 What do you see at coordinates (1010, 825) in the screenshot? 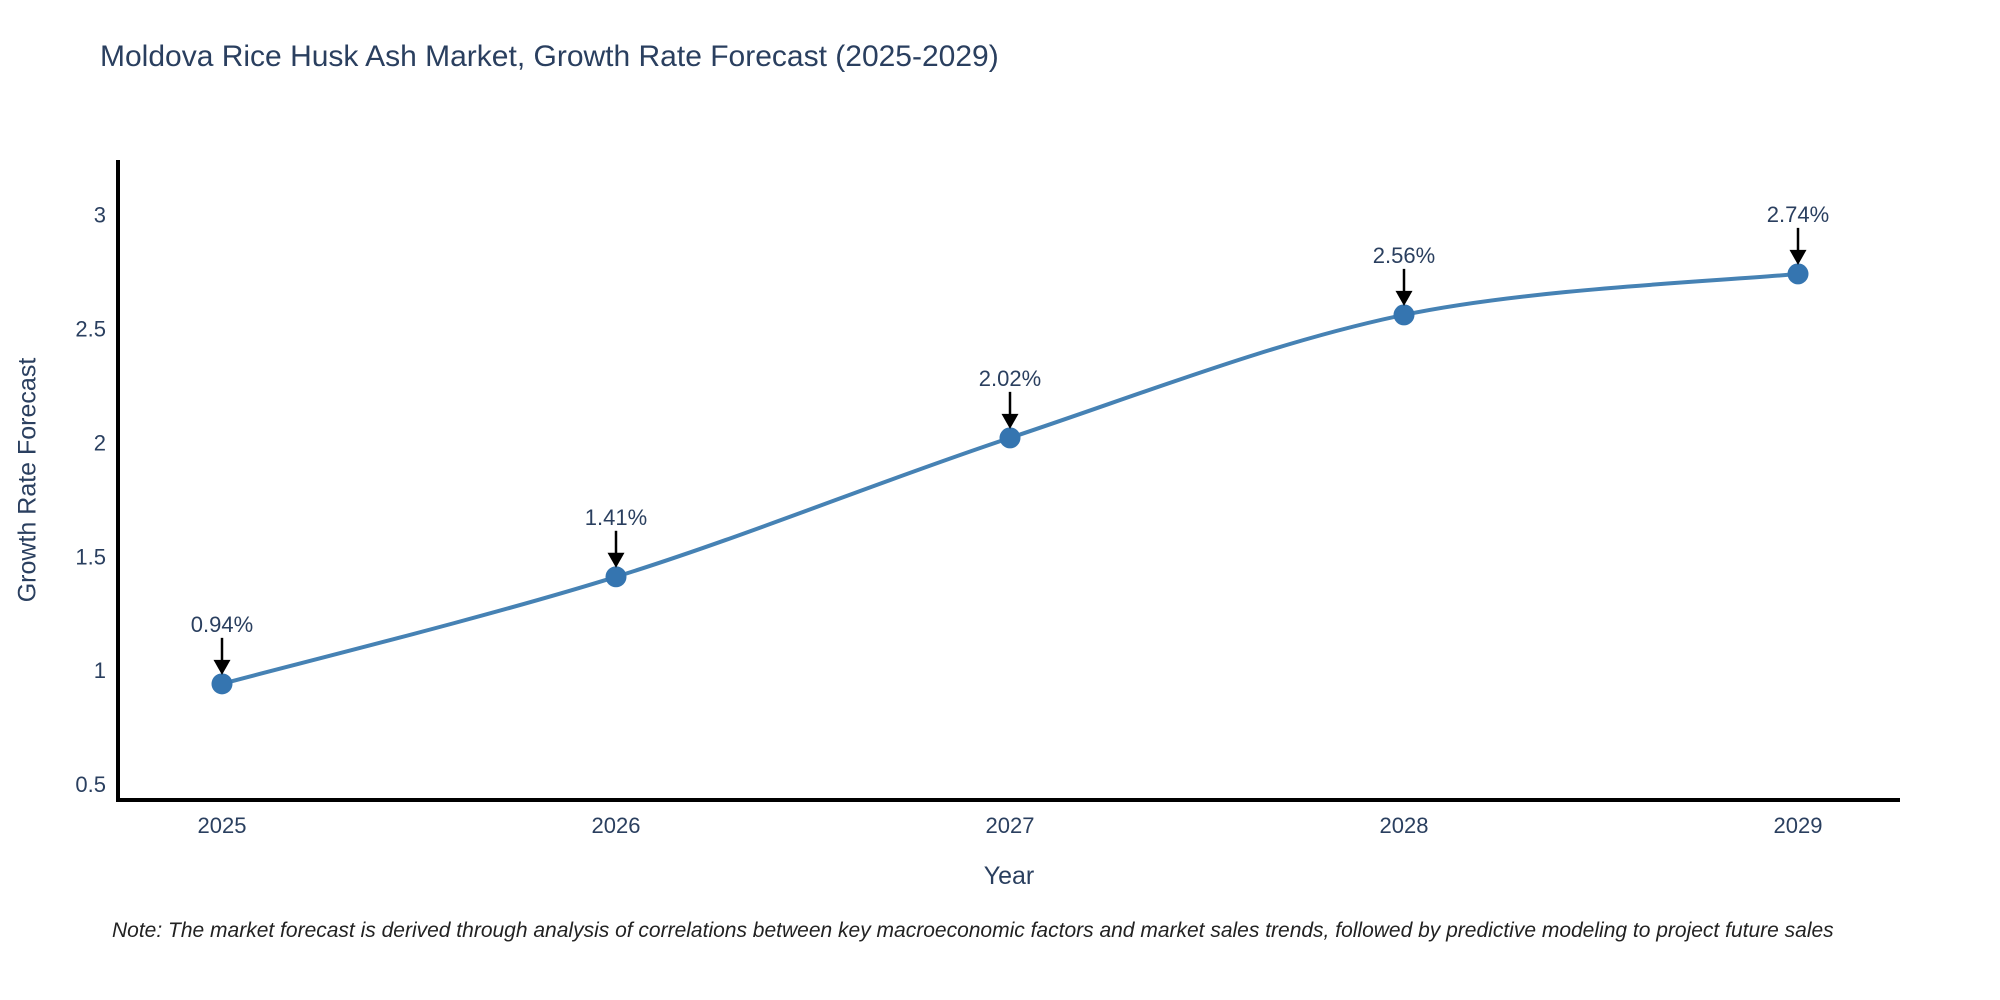
I see `x-tick-label: 2027` at bounding box center [1010, 825].